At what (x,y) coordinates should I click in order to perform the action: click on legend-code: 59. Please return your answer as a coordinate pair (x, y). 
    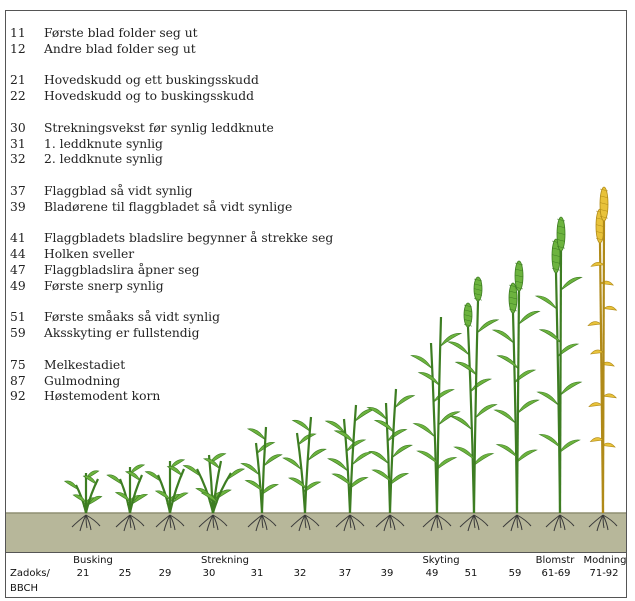
    Looking at the image, I should click on (18, 333).